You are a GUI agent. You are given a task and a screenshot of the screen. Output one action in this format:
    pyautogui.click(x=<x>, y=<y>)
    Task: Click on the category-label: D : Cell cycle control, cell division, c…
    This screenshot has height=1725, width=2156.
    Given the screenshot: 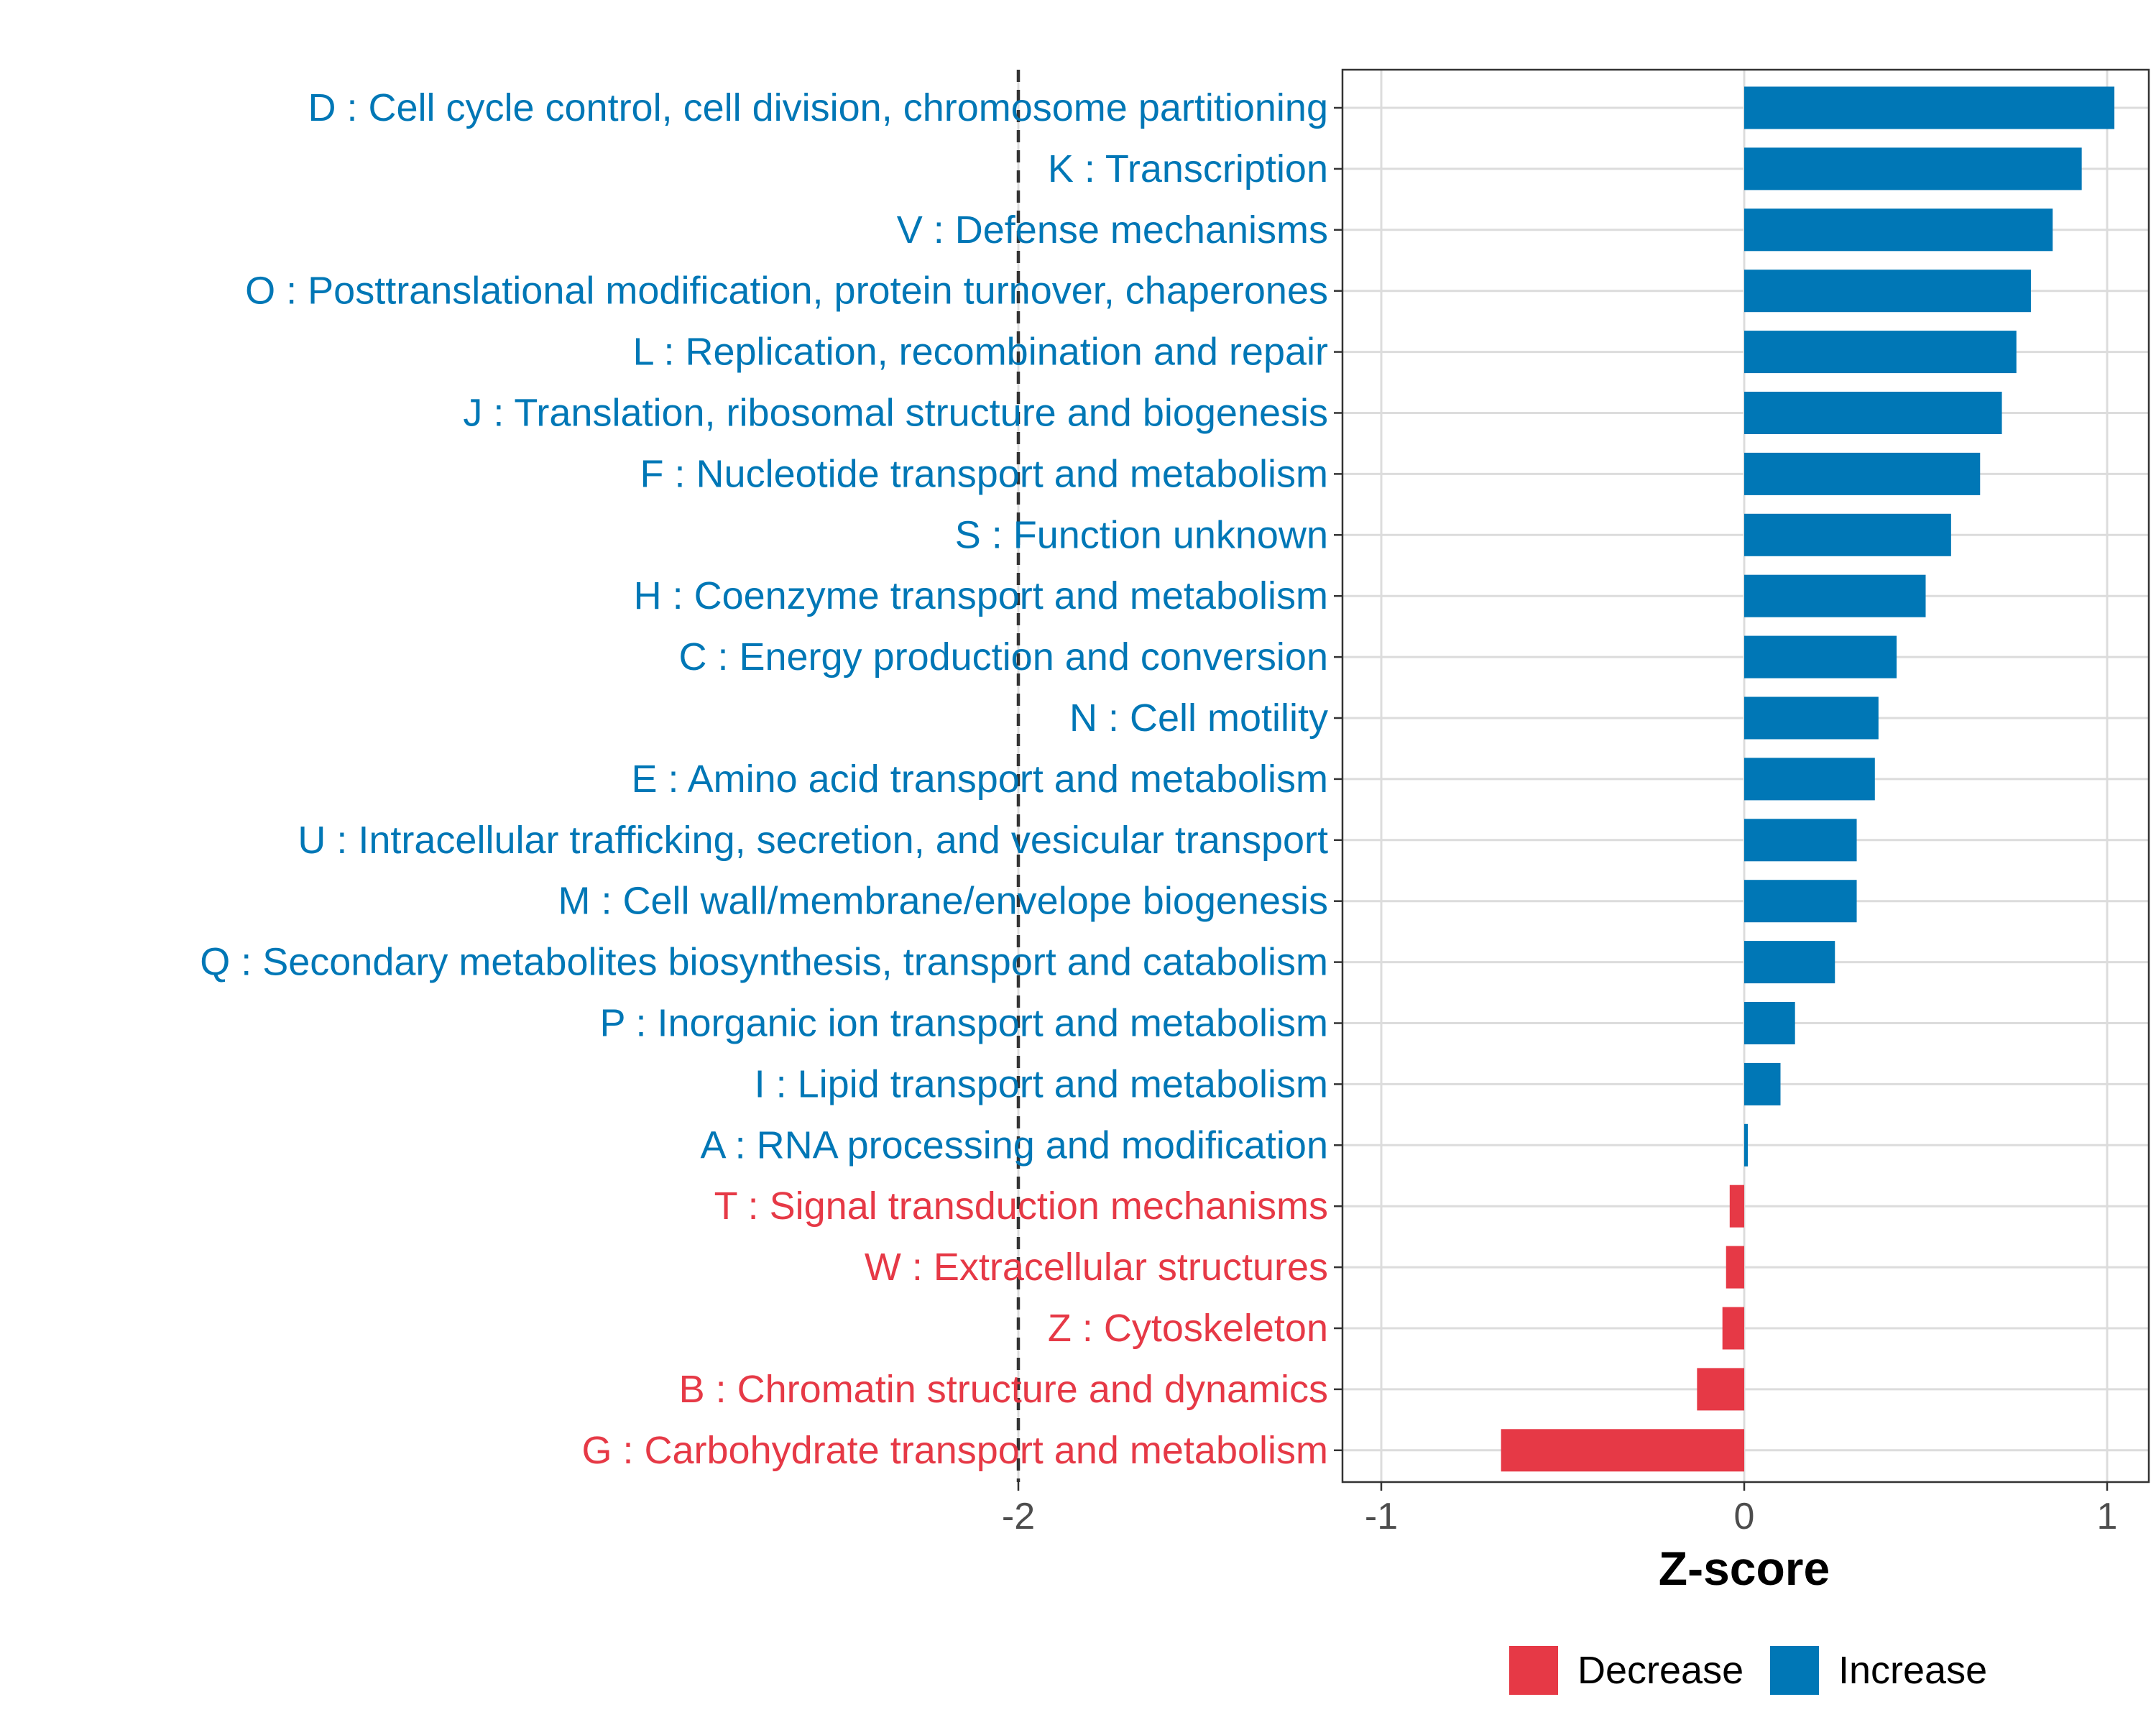 What is the action you would take?
    pyautogui.click(x=818, y=107)
    